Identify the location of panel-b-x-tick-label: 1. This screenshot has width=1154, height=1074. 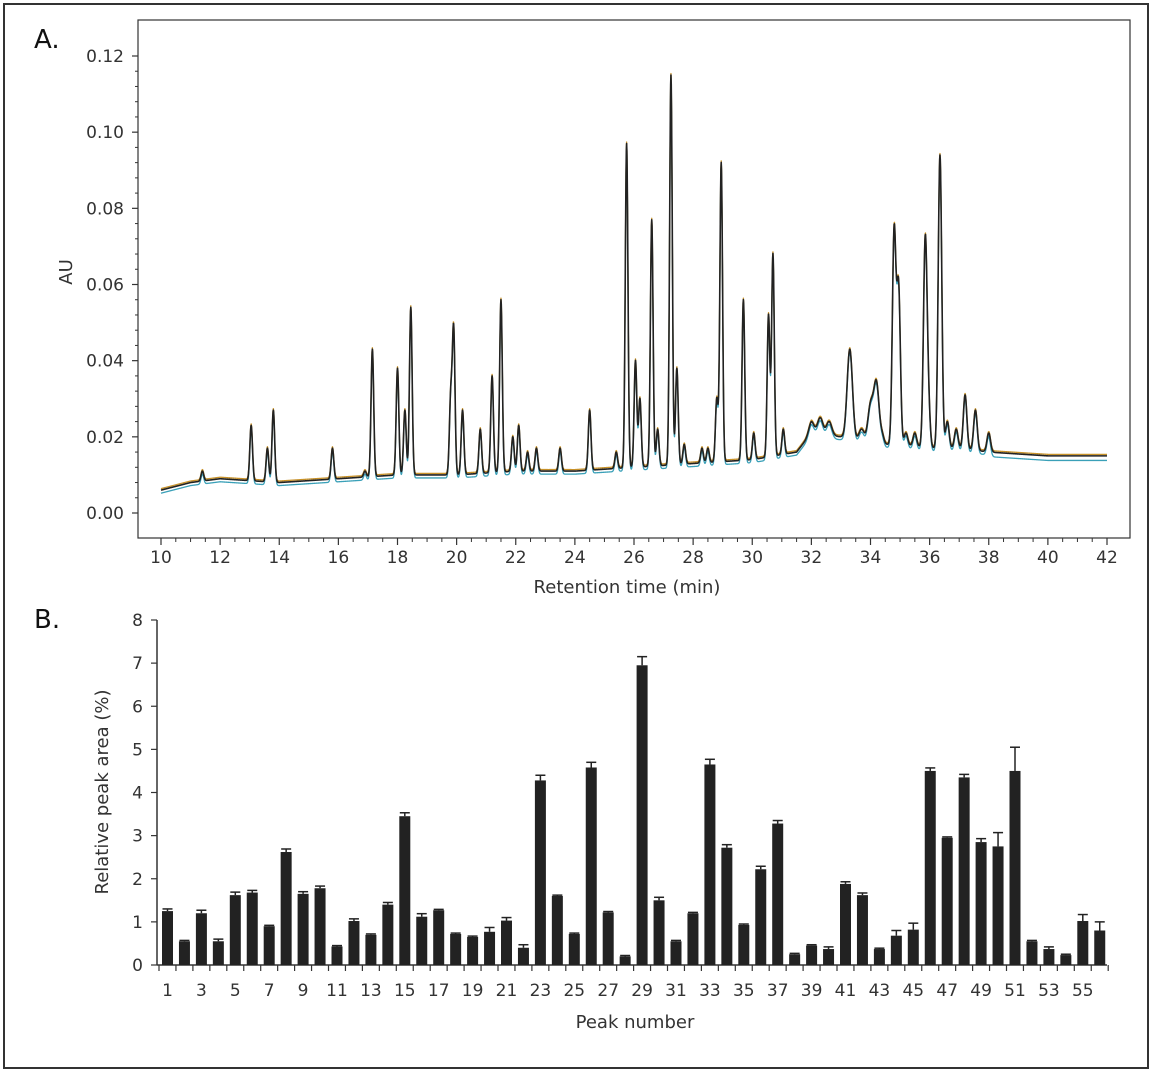
(167, 991).